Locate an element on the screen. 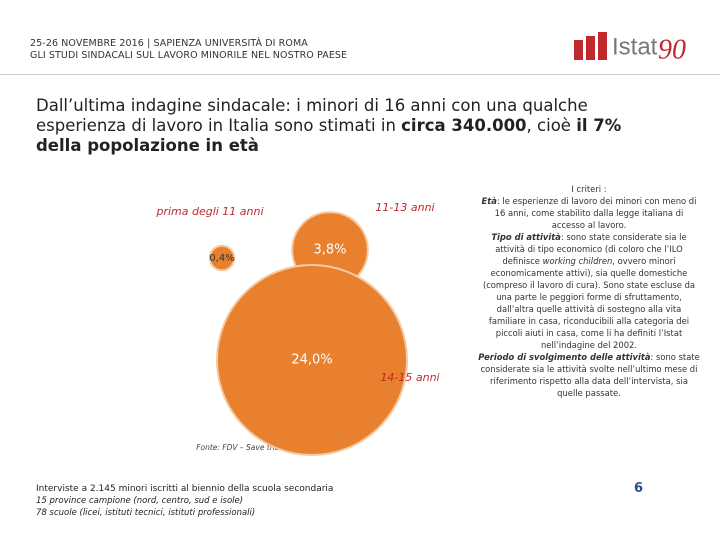 The image size is (720, 540). value-label: 24,0% is located at coordinates (311, 360).